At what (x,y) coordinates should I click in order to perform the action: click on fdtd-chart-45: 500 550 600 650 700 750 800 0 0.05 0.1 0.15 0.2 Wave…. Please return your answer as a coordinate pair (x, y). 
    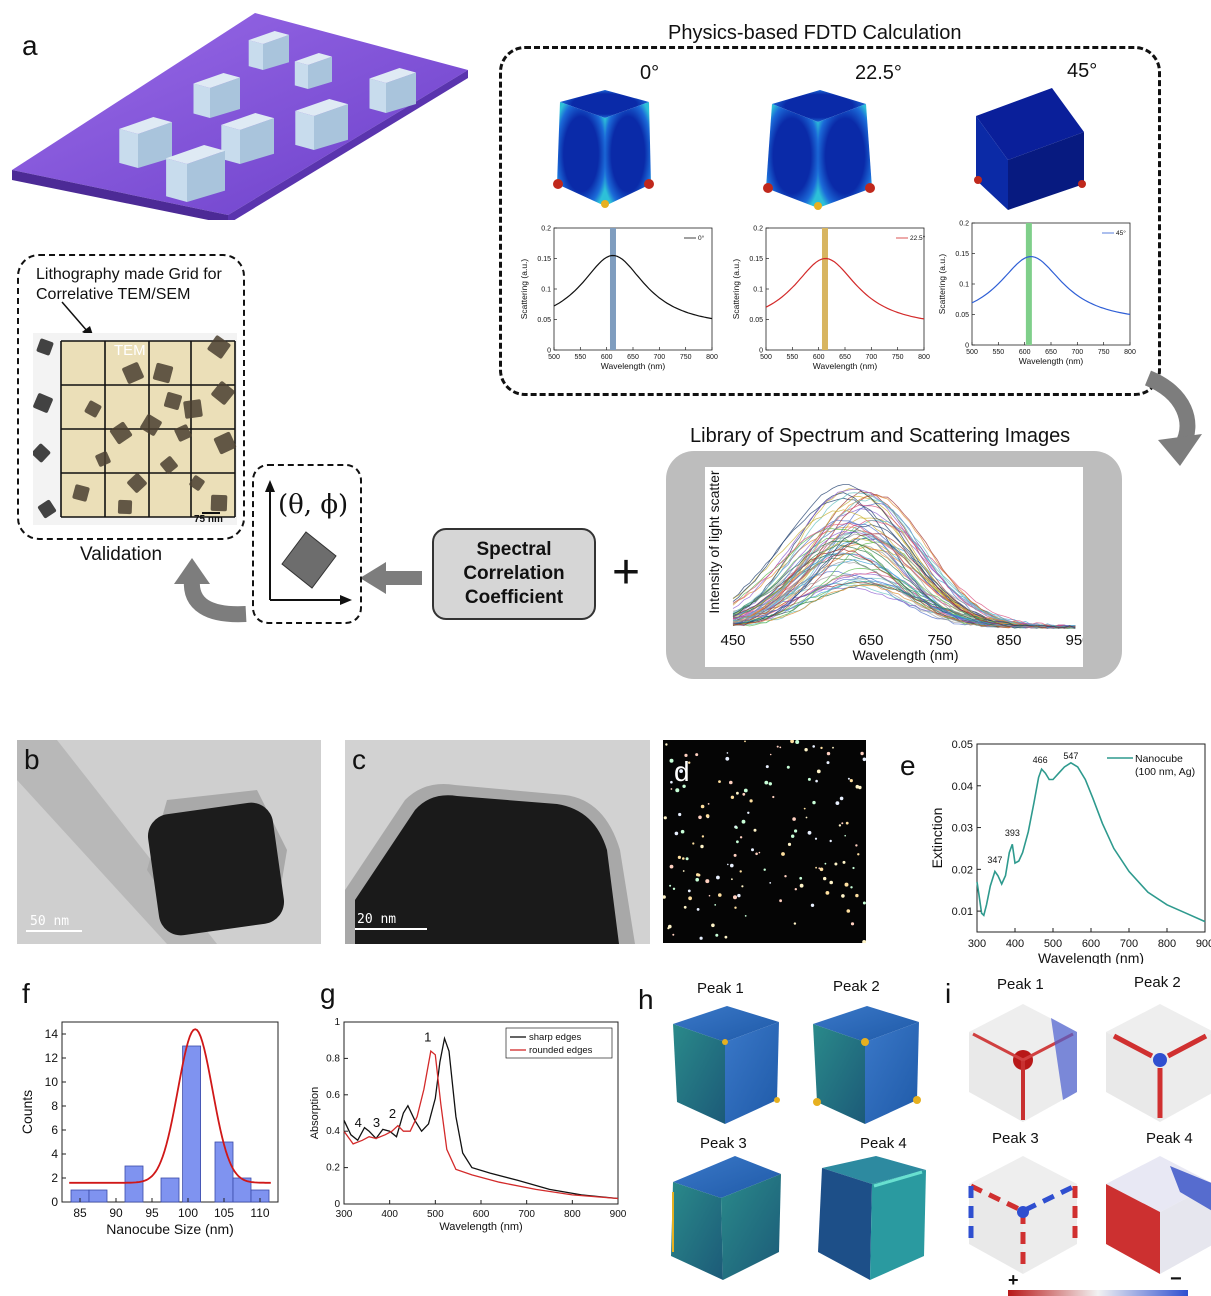
    Looking at the image, I should click on (1036, 294).